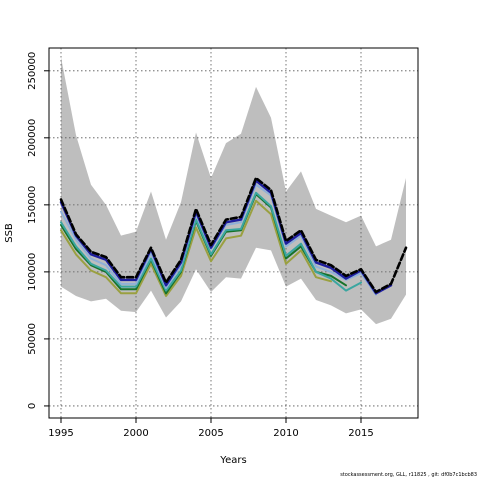  I want to click on x-axis-title: Years, so click(232, 460).